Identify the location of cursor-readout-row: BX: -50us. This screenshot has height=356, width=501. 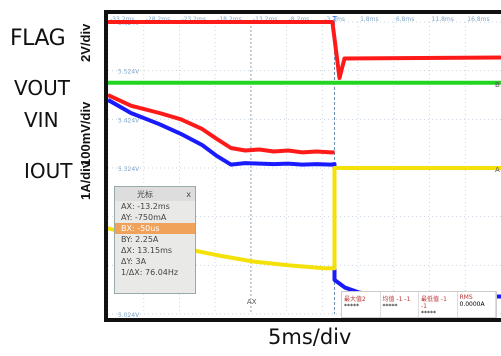
(155, 228).